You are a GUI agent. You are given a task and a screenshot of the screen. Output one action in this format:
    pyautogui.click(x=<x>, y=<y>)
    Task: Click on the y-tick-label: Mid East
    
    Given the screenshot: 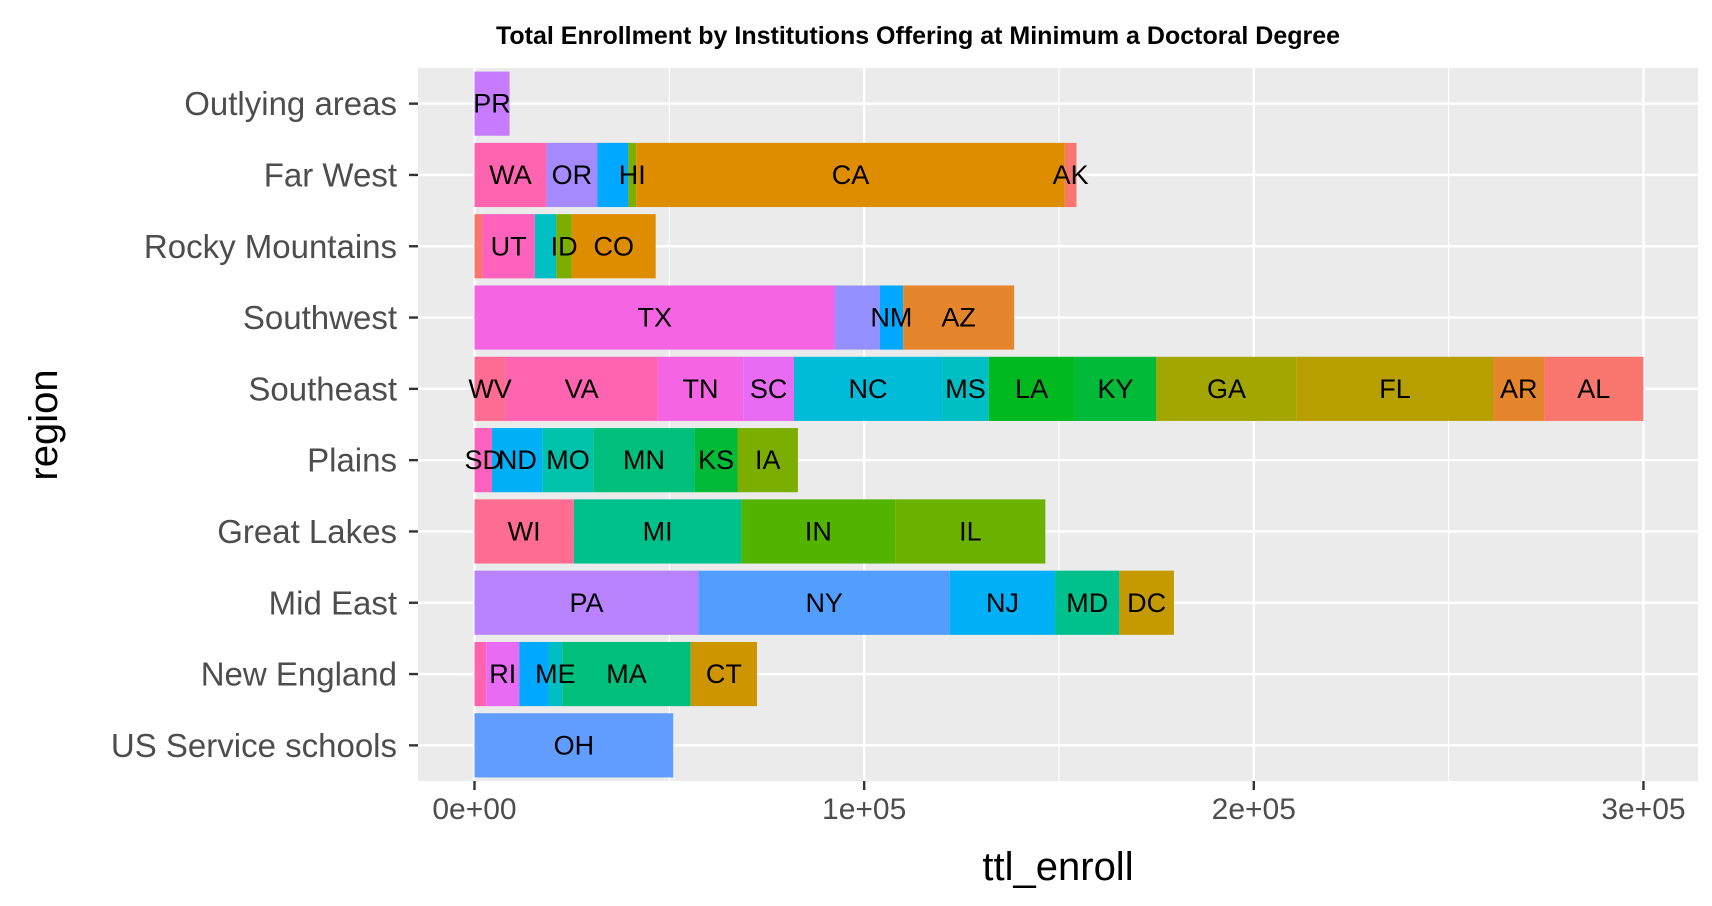 What is the action you would take?
    pyautogui.click(x=333, y=602)
    